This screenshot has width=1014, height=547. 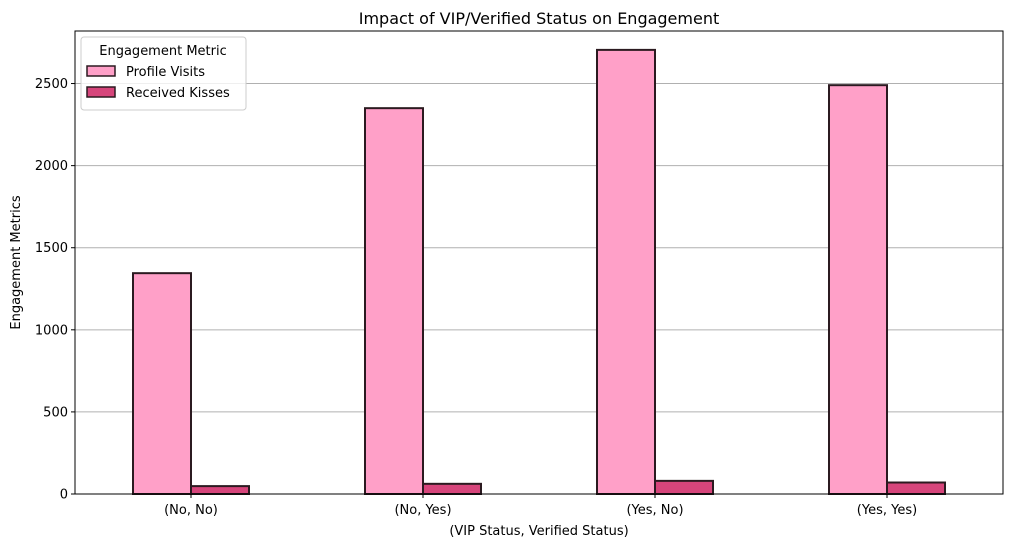 What do you see at coordinates (55, 290) in the screenshot?
I see `y-axis-ticks: 0 500 1000 1500 2000 2500` at bounding box center [55, 290].